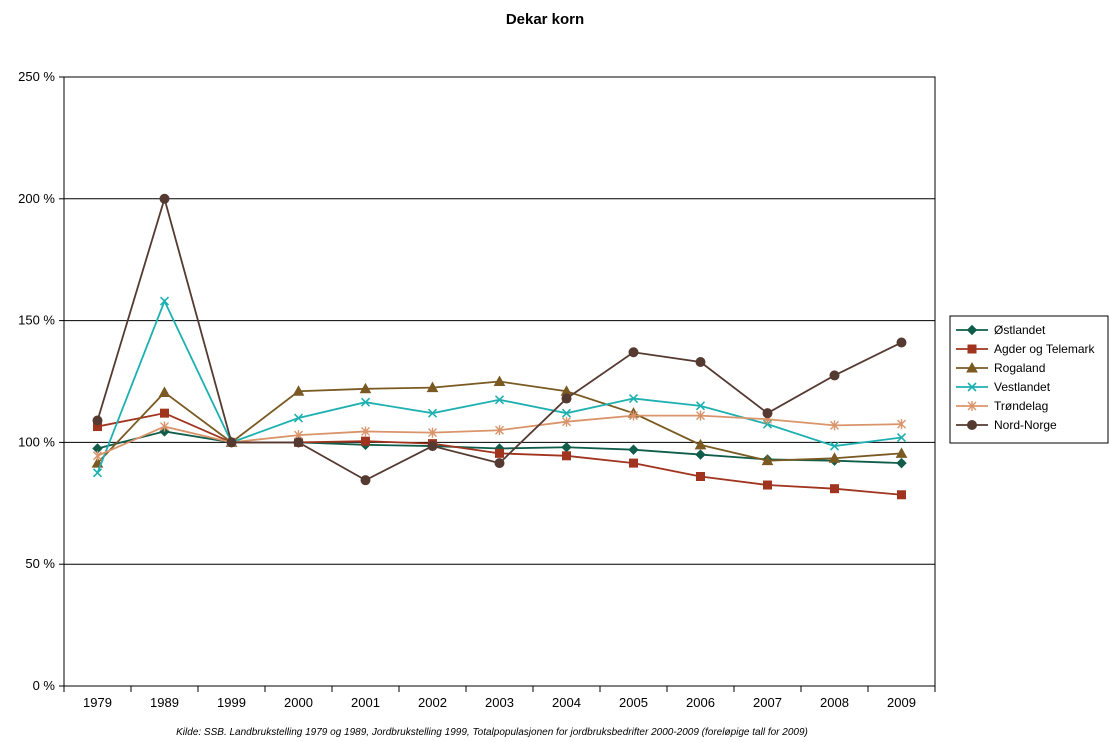 The image size is (1111, 742). I want to click on y-tick-label: 200 %, so click(36, 198).